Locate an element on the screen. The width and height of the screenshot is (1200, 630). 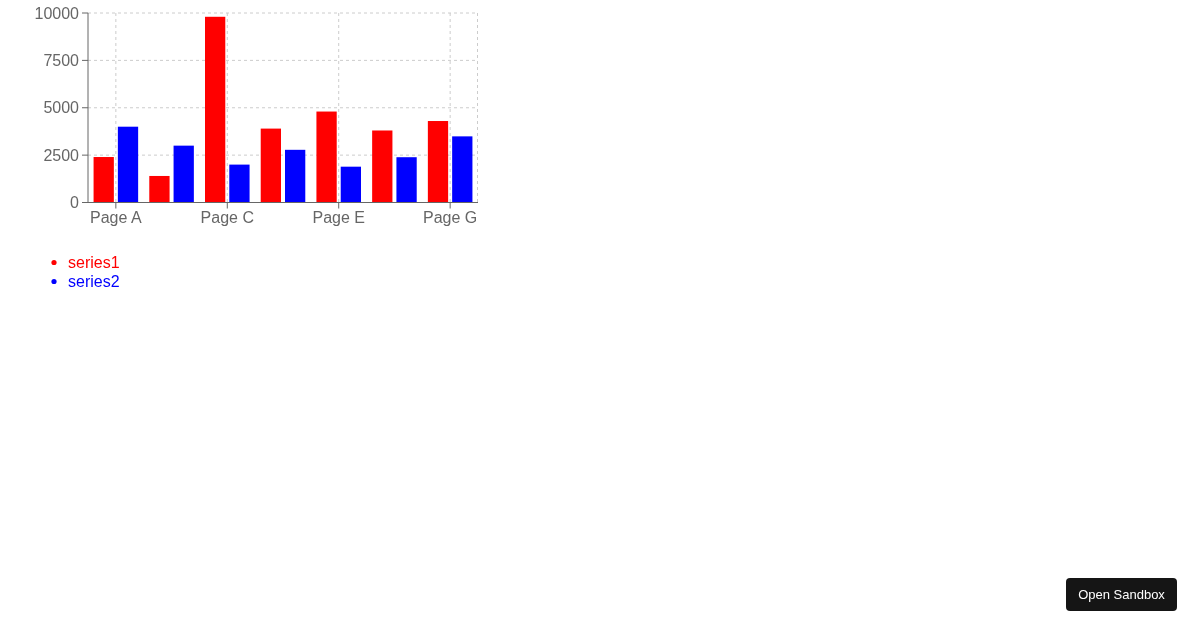
y-tick-label: 5000 is located at coordinates (61, 108).